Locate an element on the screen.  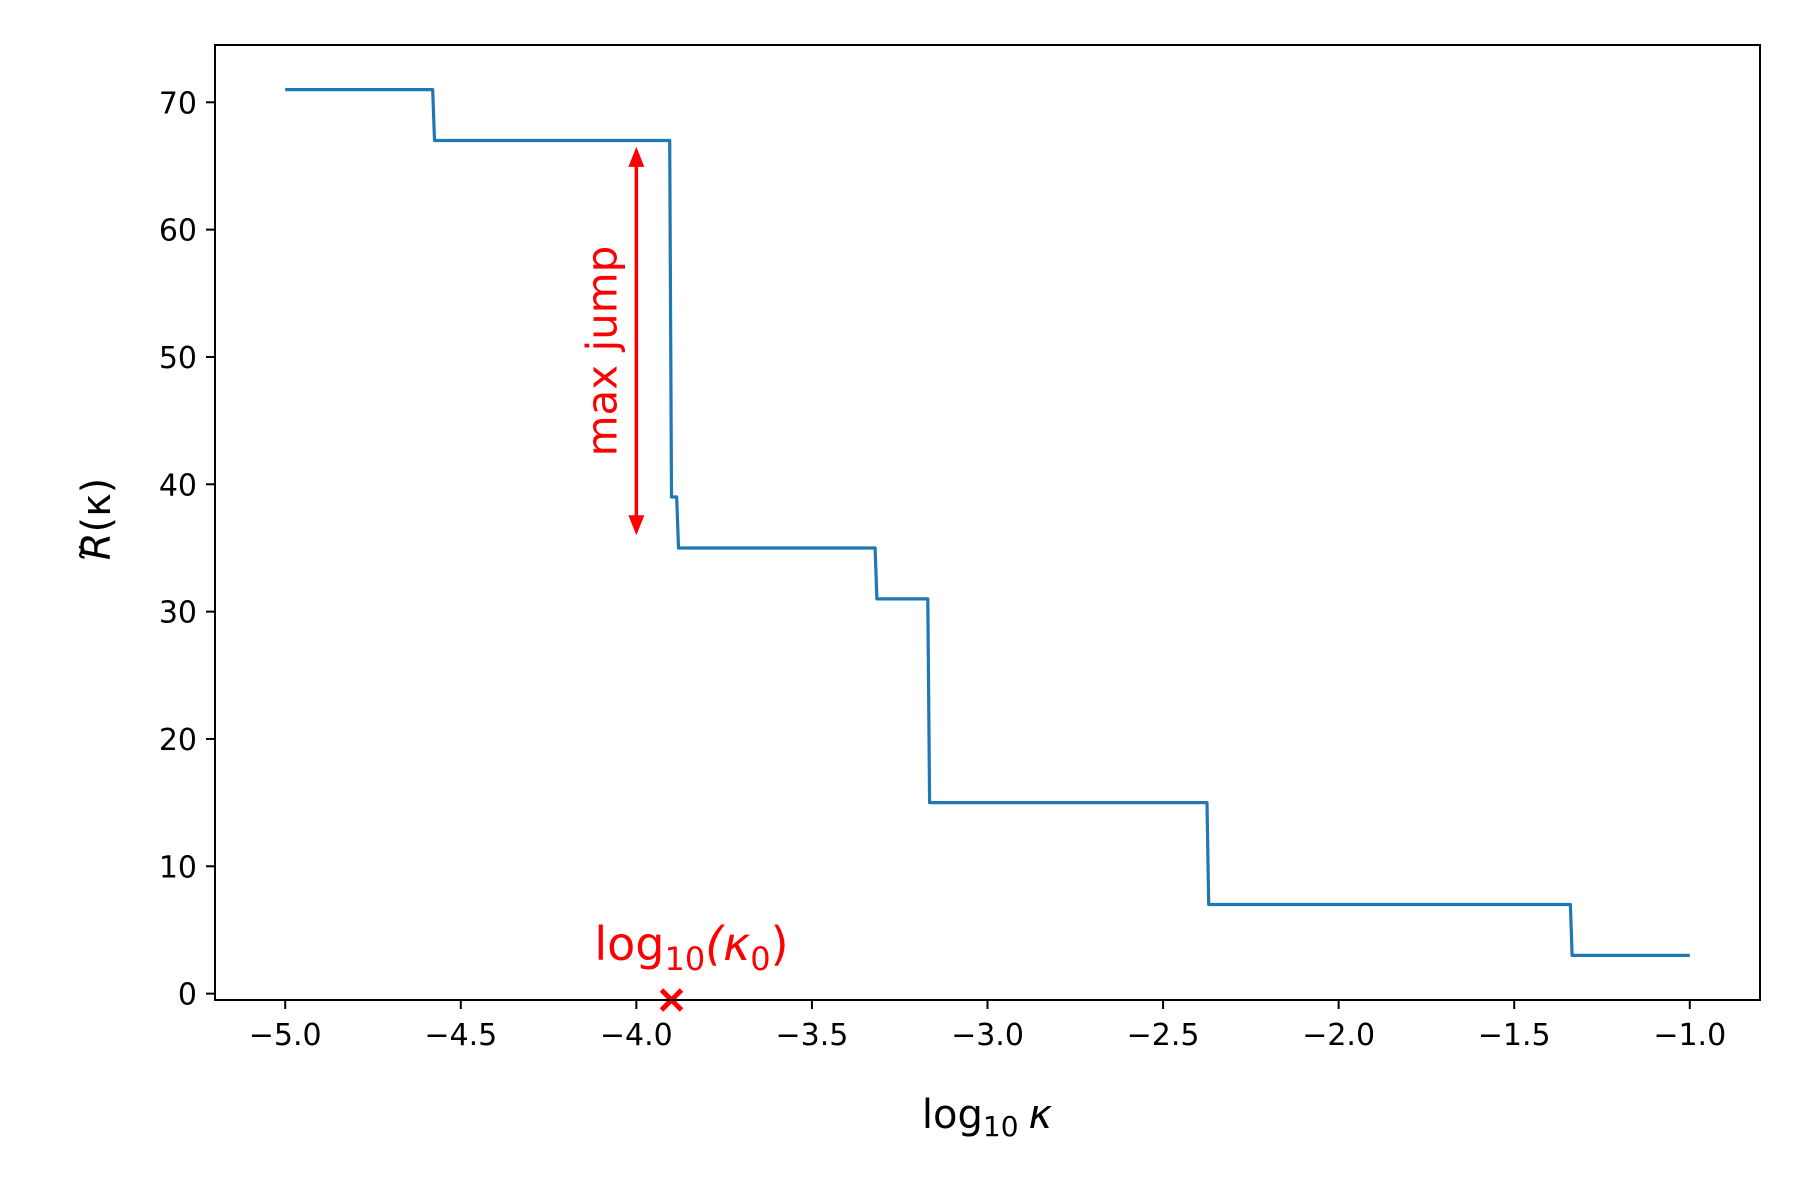
y-axis-ticks: 0 10 20 30 40 50 60 70 is located at coordinates (187, 549).